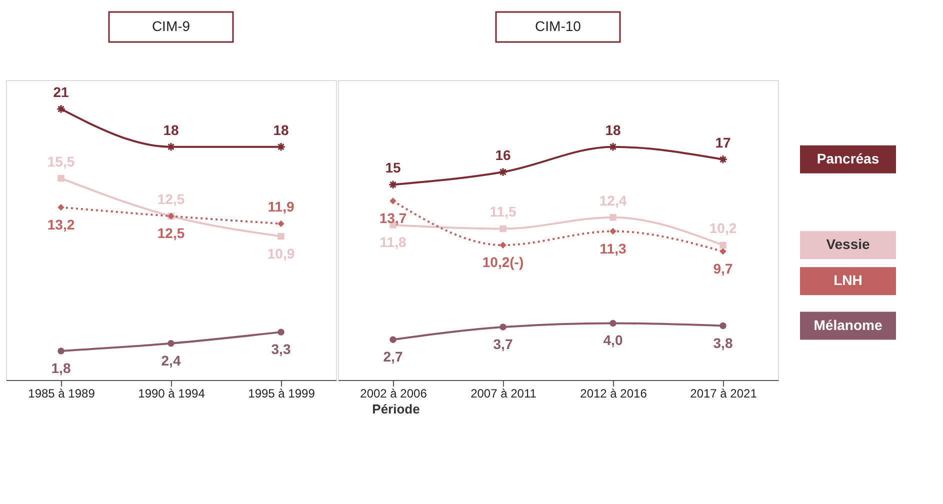  Describe the element at coordinates (61, 368) in the screenshot. I see `data-label: 1,8` at that location.